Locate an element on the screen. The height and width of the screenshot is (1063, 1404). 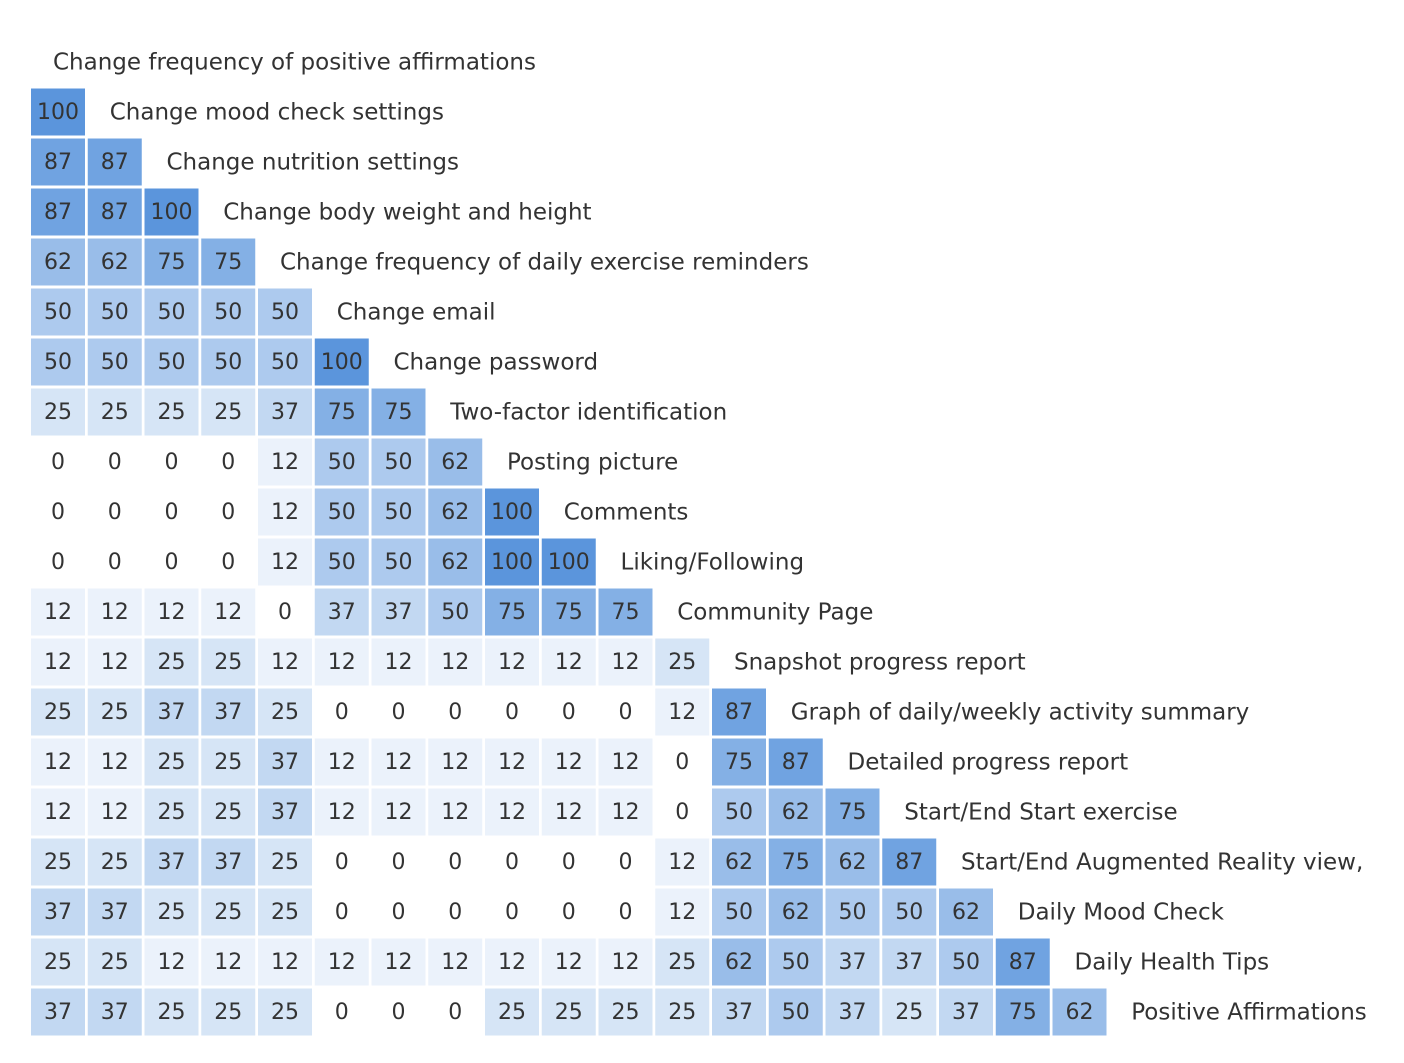
row-label: Start/End Start exercise is located at coordinates (1040, 813).